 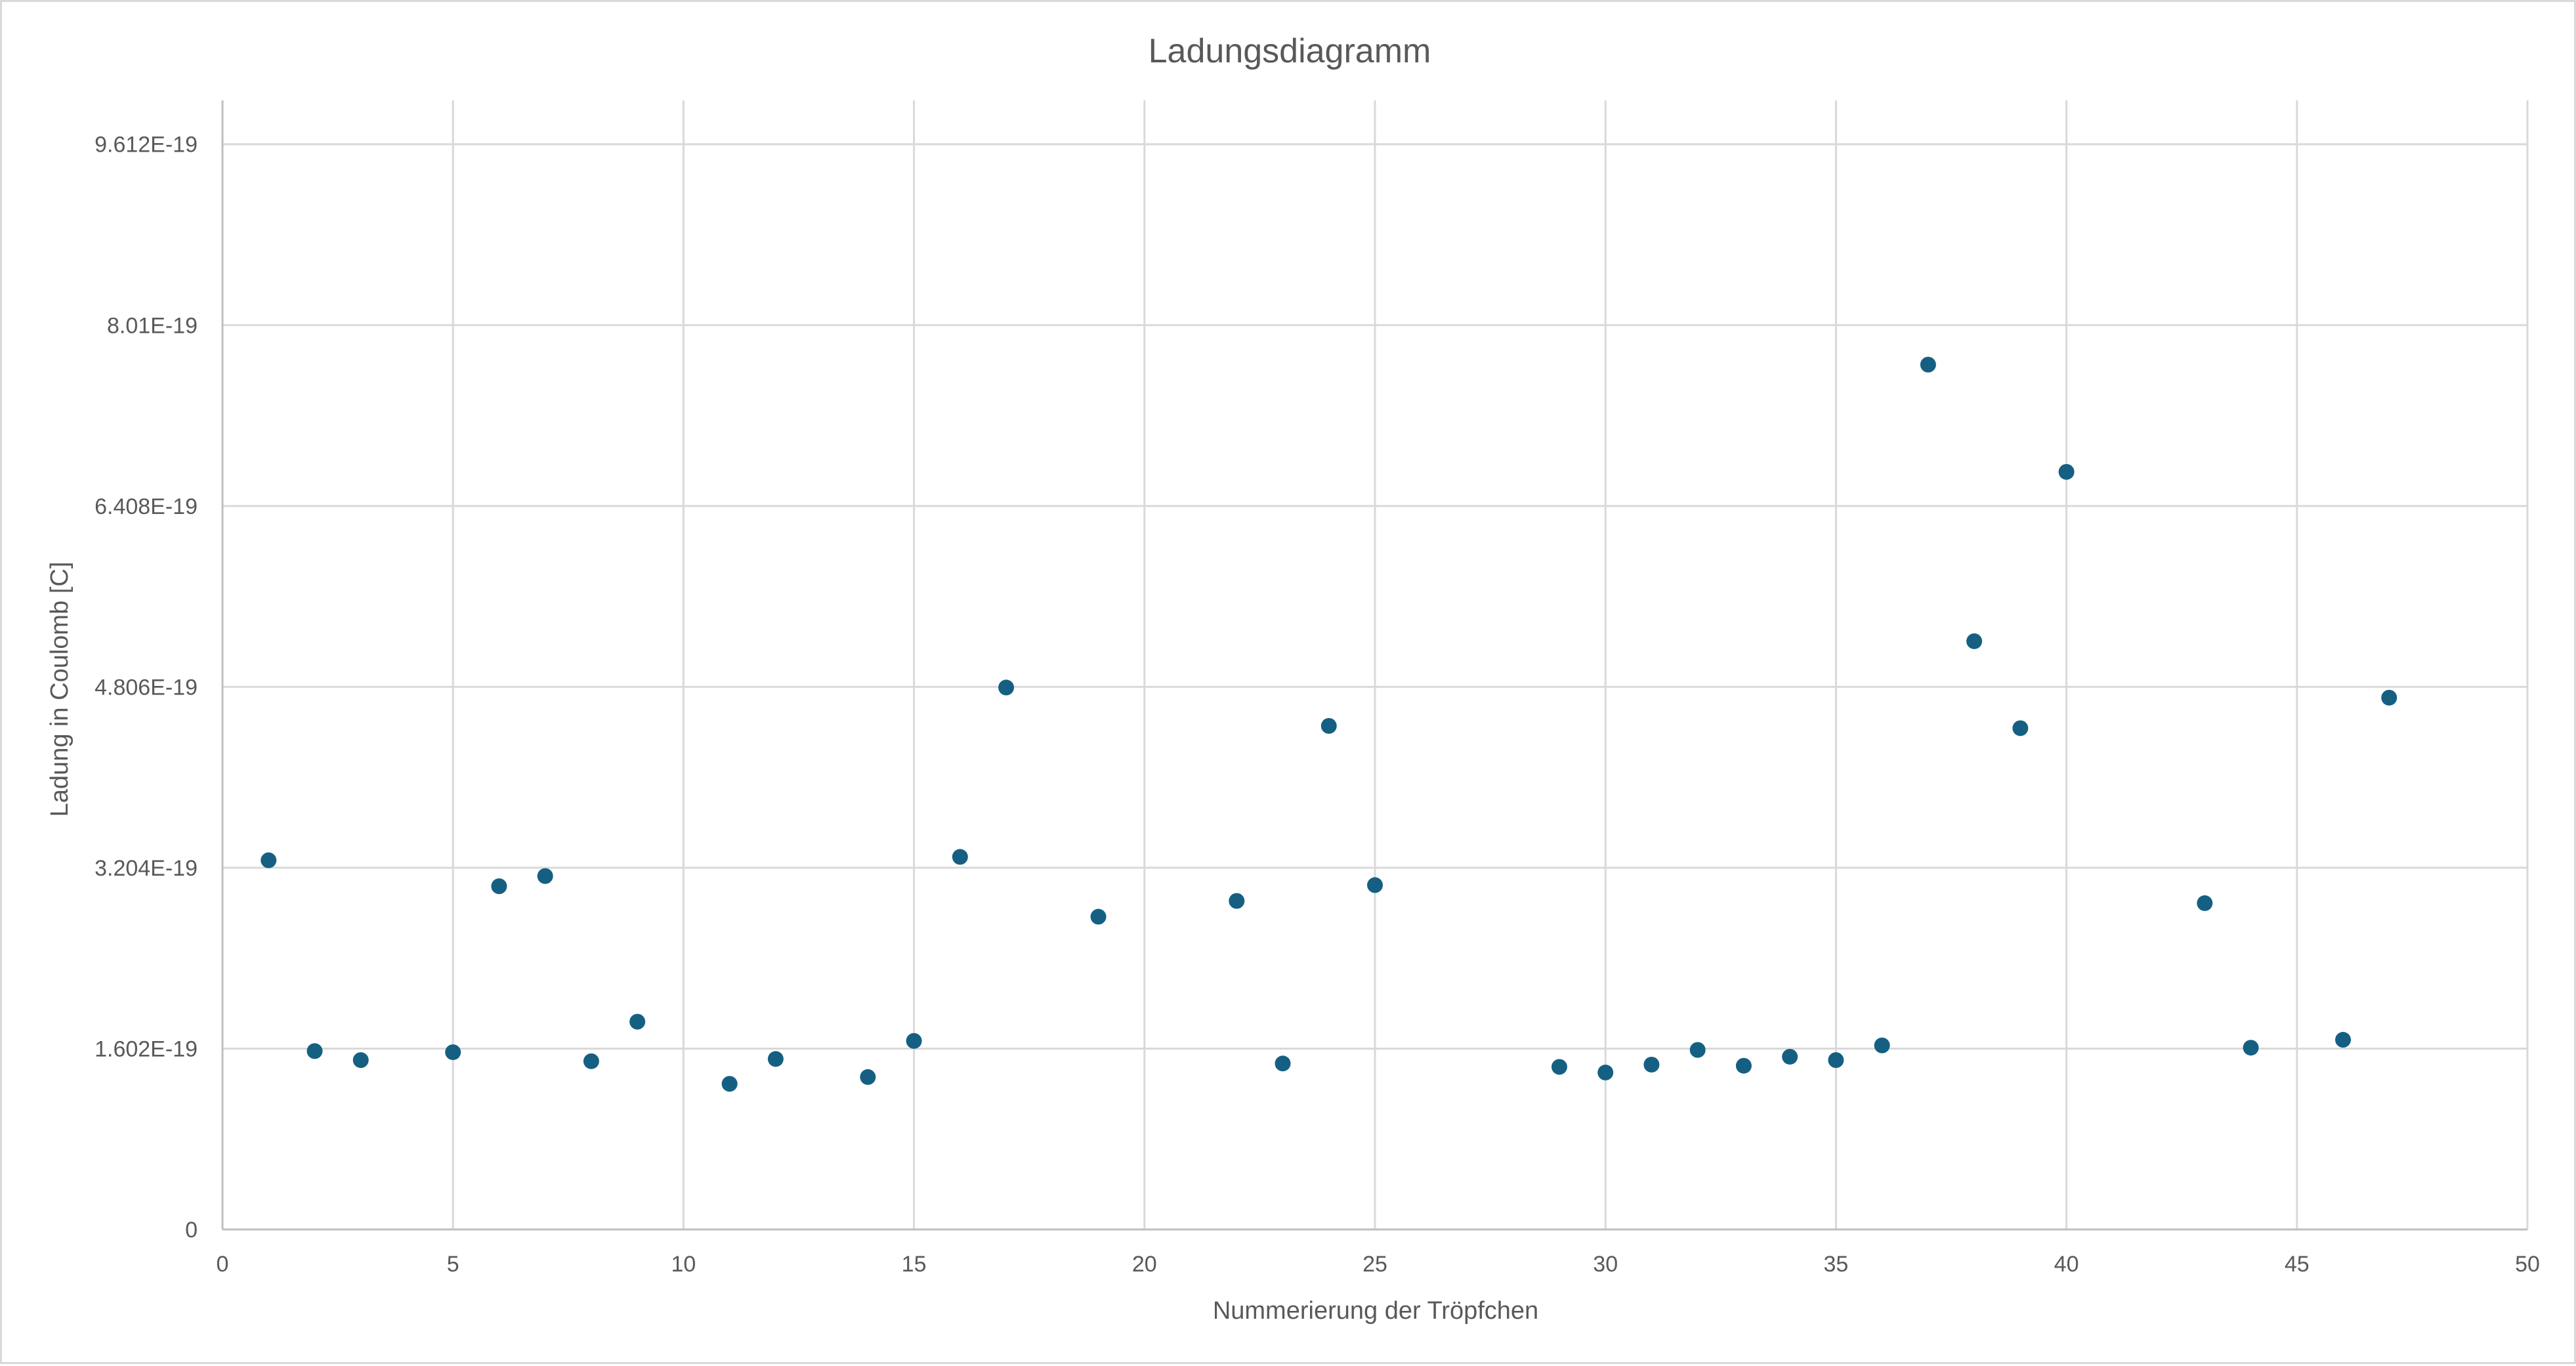 I want to click on x-tick-label: 40, so click(x=2066, y=1264).